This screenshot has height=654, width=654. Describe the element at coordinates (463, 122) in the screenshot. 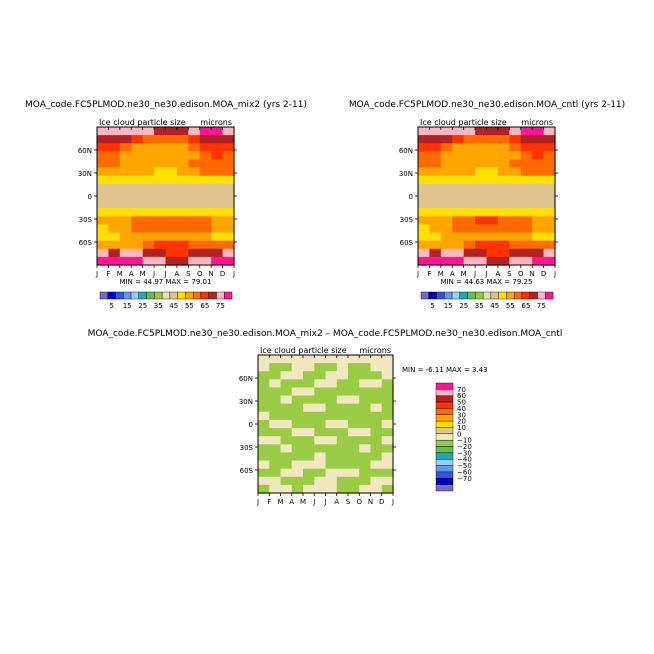

I see `subtitle-label: Ice cloud particle size` at that location.